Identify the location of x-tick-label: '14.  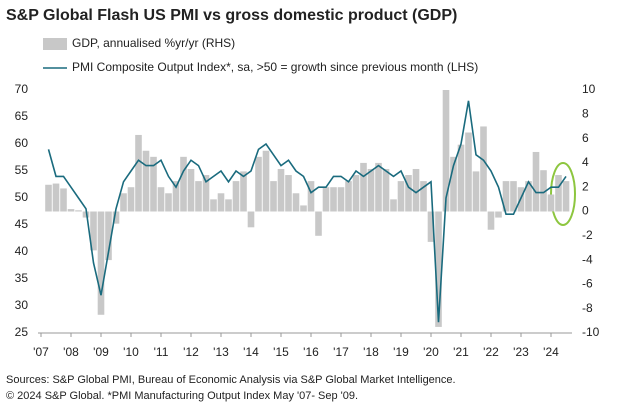
(251, 352).